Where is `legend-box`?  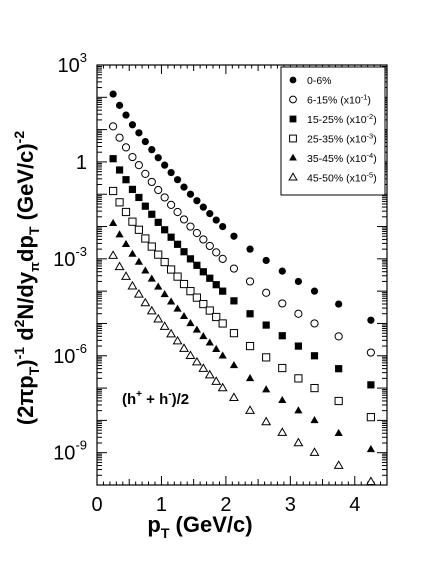 legend-box is located at coordinates (333, 131).